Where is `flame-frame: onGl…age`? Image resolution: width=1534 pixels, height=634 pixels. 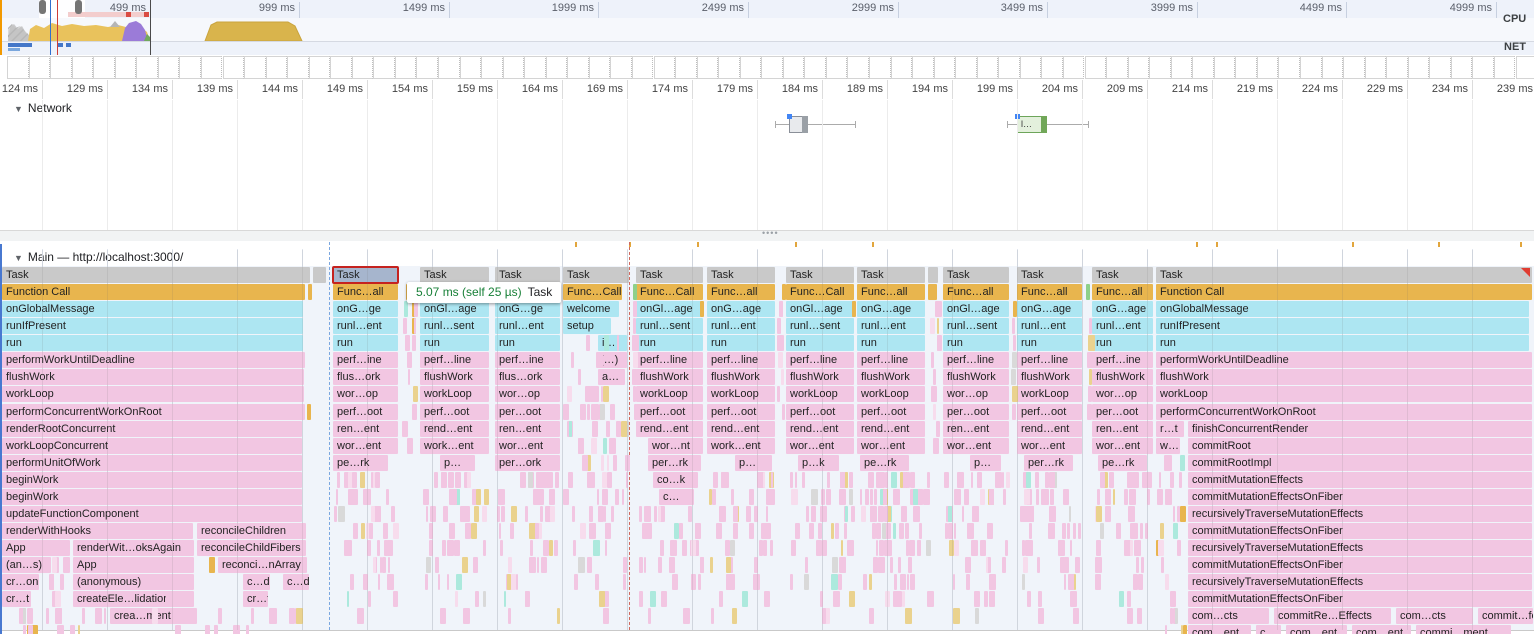 flame-frame: onGl…age is located at coordinates (976, 309).